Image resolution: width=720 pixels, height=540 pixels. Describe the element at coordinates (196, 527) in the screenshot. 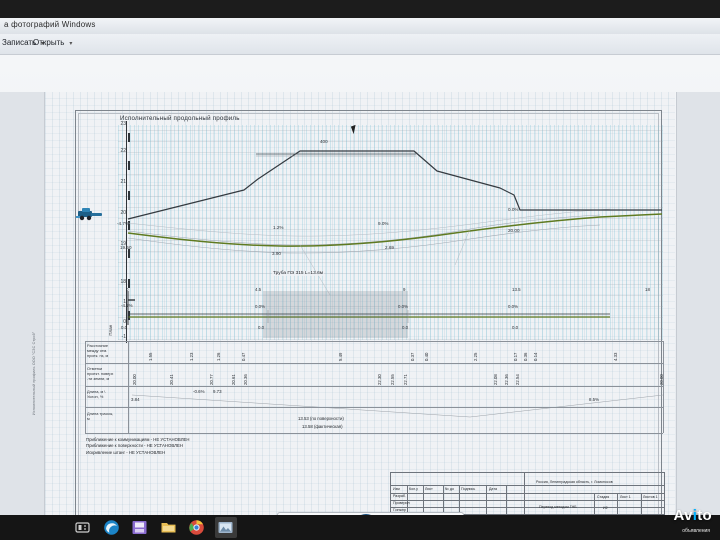

I see `chrome-icon` at that location.